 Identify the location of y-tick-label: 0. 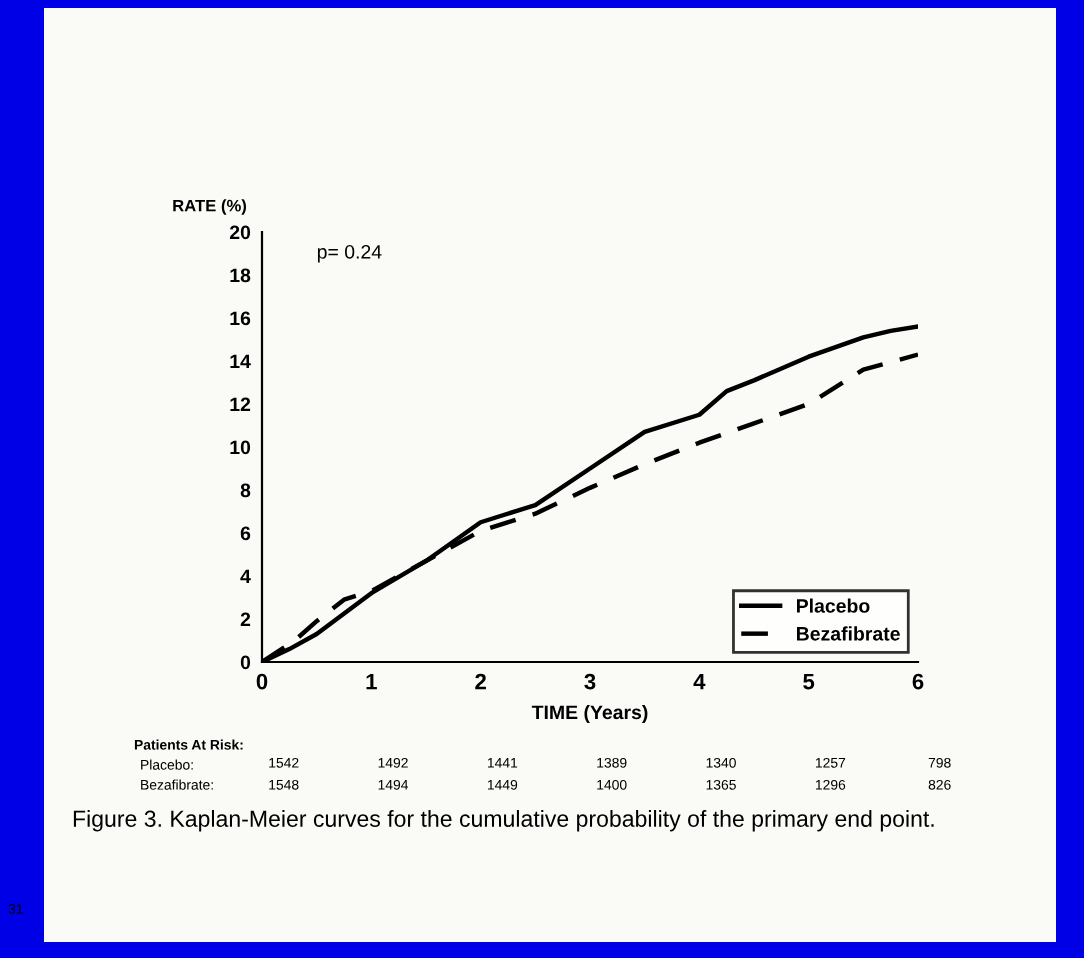
(245, 662).